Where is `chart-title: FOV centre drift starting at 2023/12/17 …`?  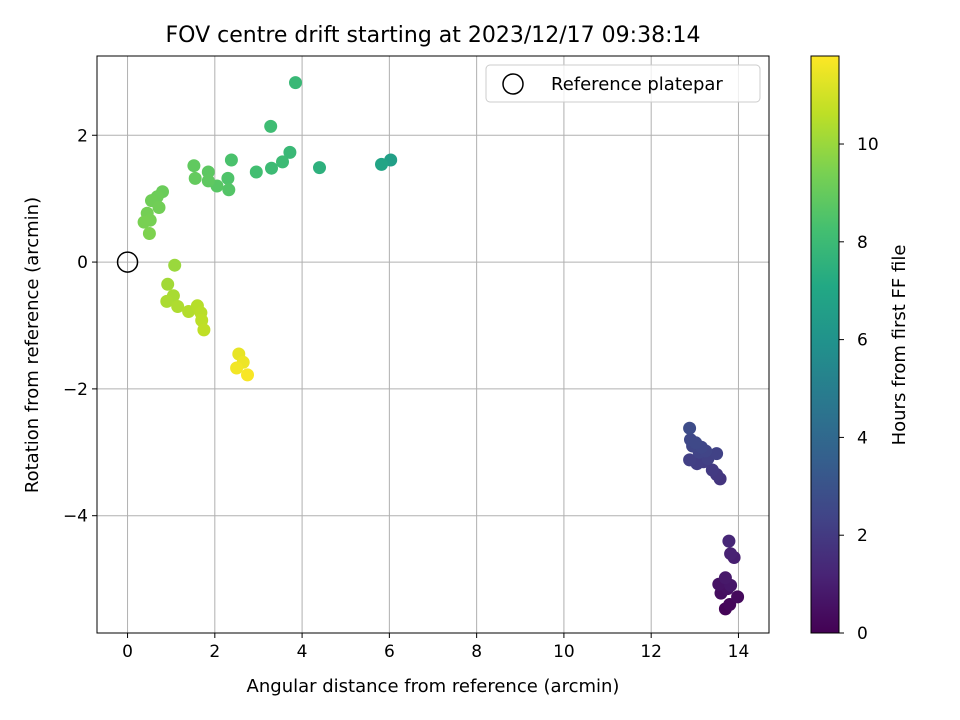
chart-title: FOV centre drift starting at 2023/12/17 … is located at coordinates (433, 35).